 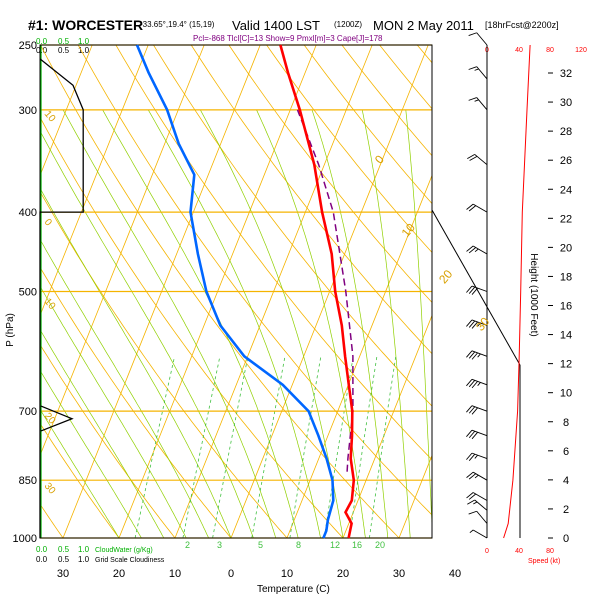 What do you see at coordinates (380, 545) in the screenshot?
I see `mixing-ratio-label: 20` at bounding box center [380, 545].